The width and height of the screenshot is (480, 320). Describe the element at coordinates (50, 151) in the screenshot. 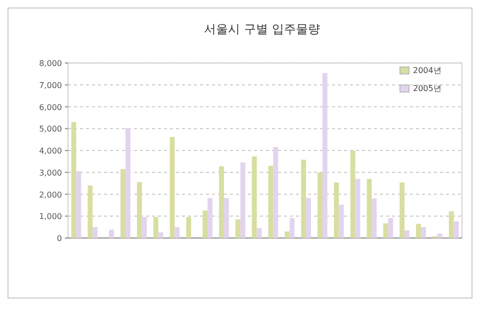

I see `y-tick-label: 4,000` at that location.